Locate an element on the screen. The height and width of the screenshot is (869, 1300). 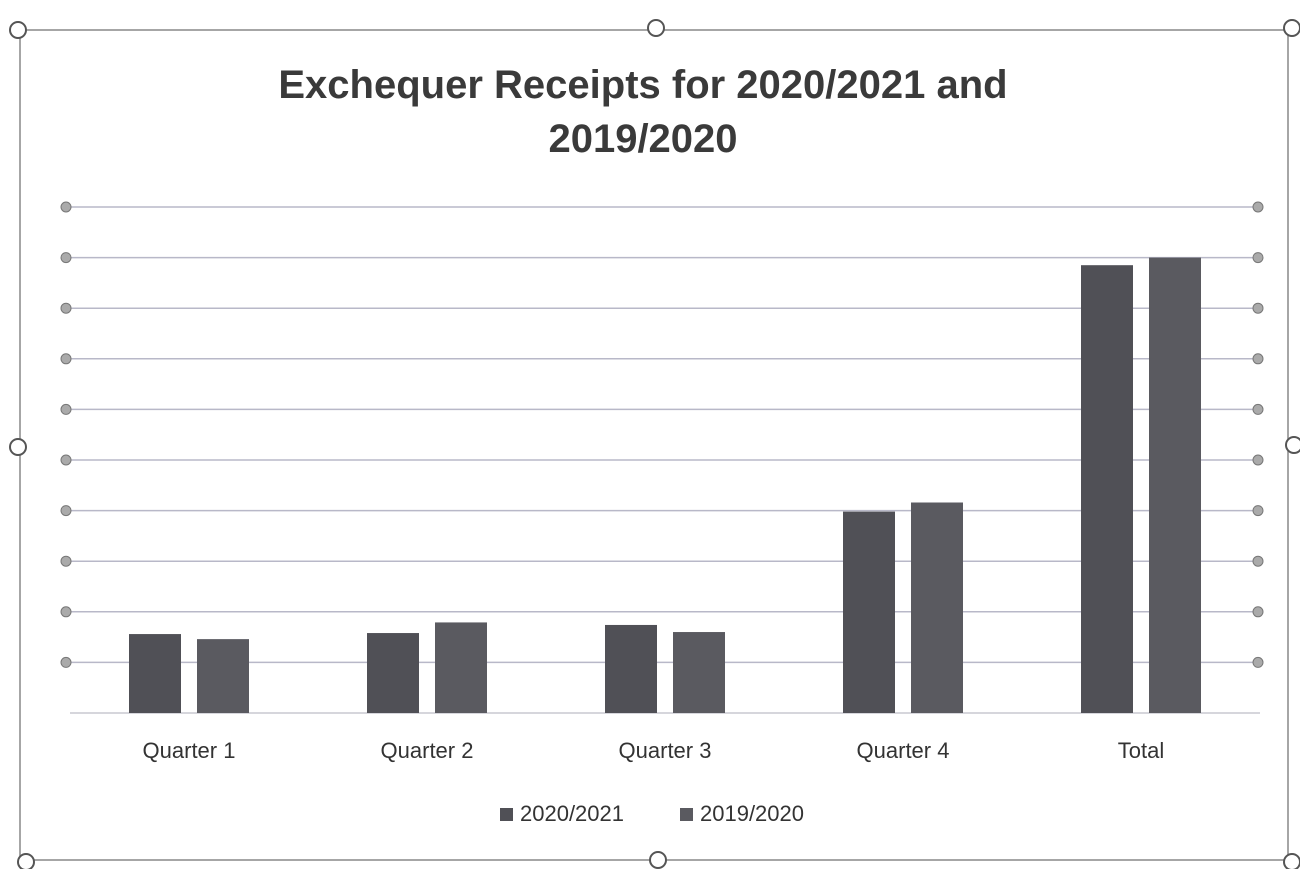
x-tick-label: Quarter 4 is located at coordinates (903, 750).